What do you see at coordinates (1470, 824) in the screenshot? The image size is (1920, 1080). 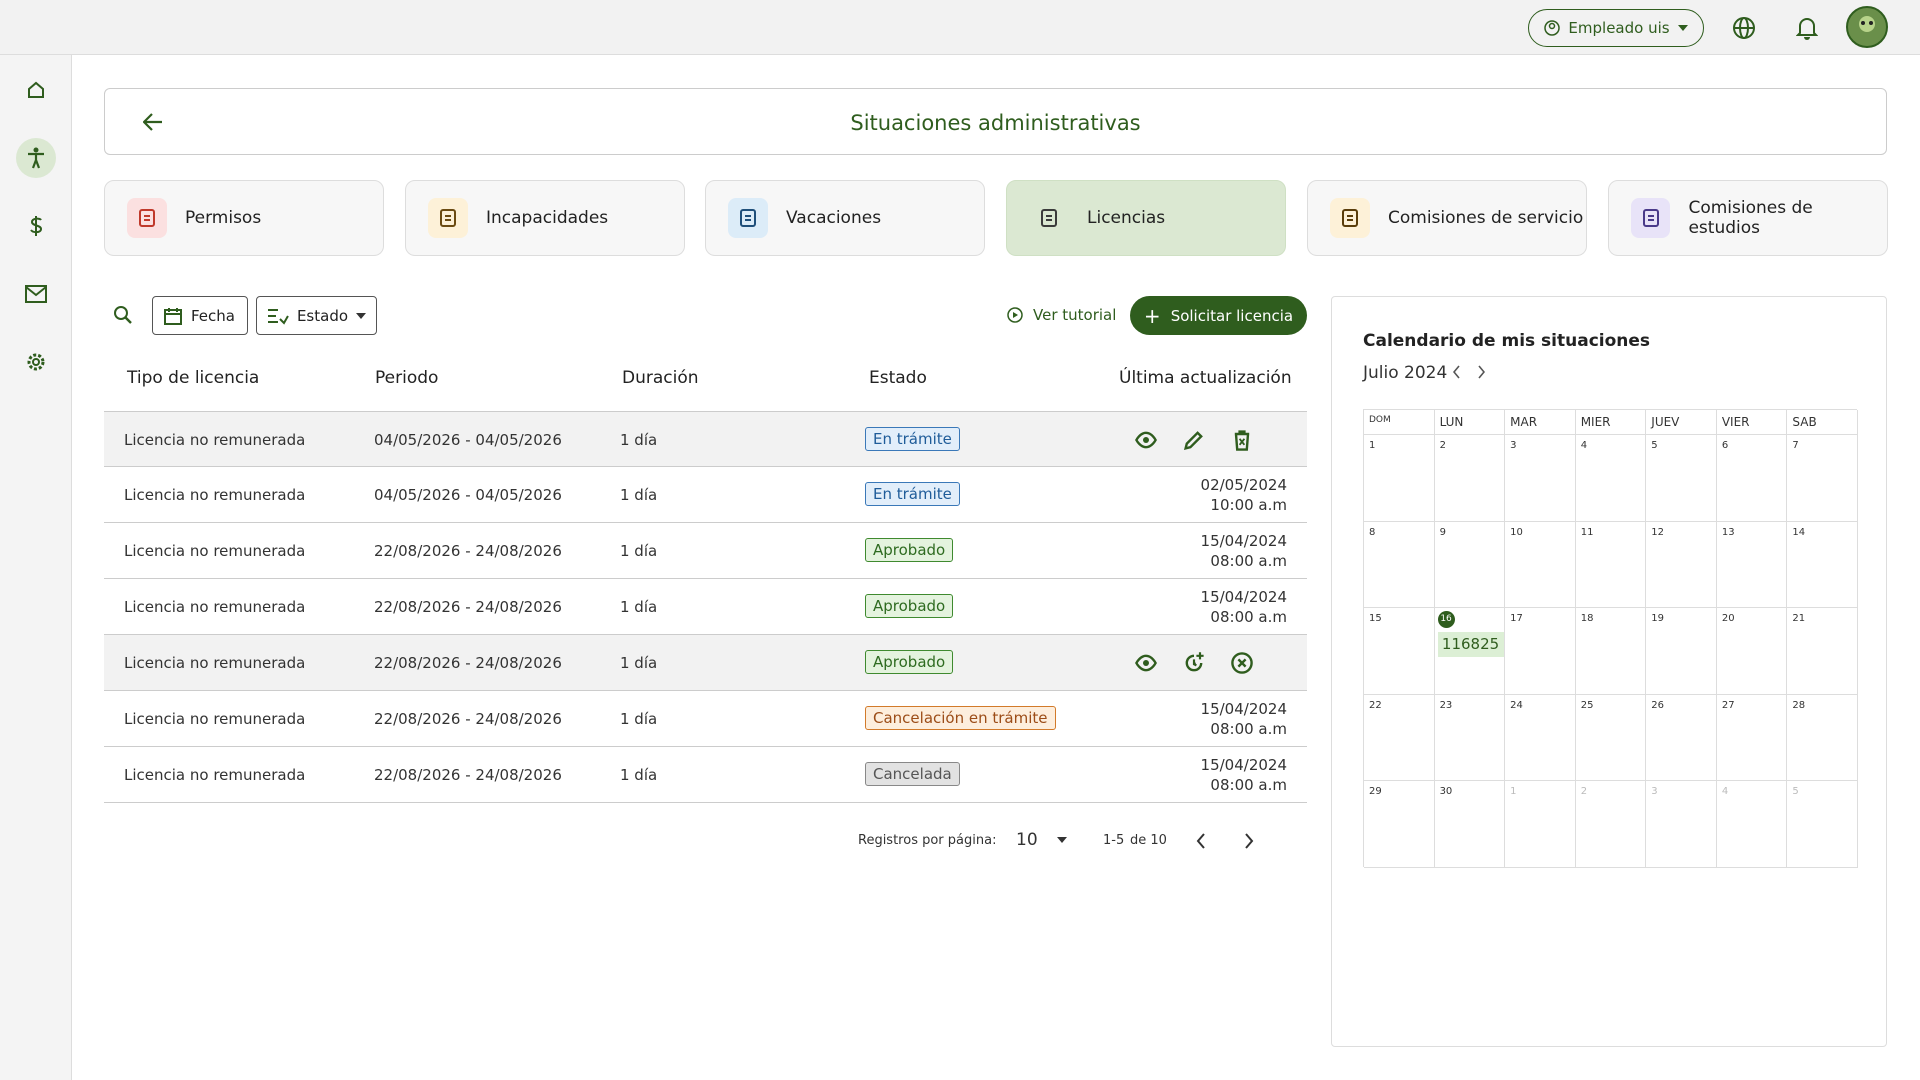 I see `day-cell: 30` at bounding box center [1470, 824].